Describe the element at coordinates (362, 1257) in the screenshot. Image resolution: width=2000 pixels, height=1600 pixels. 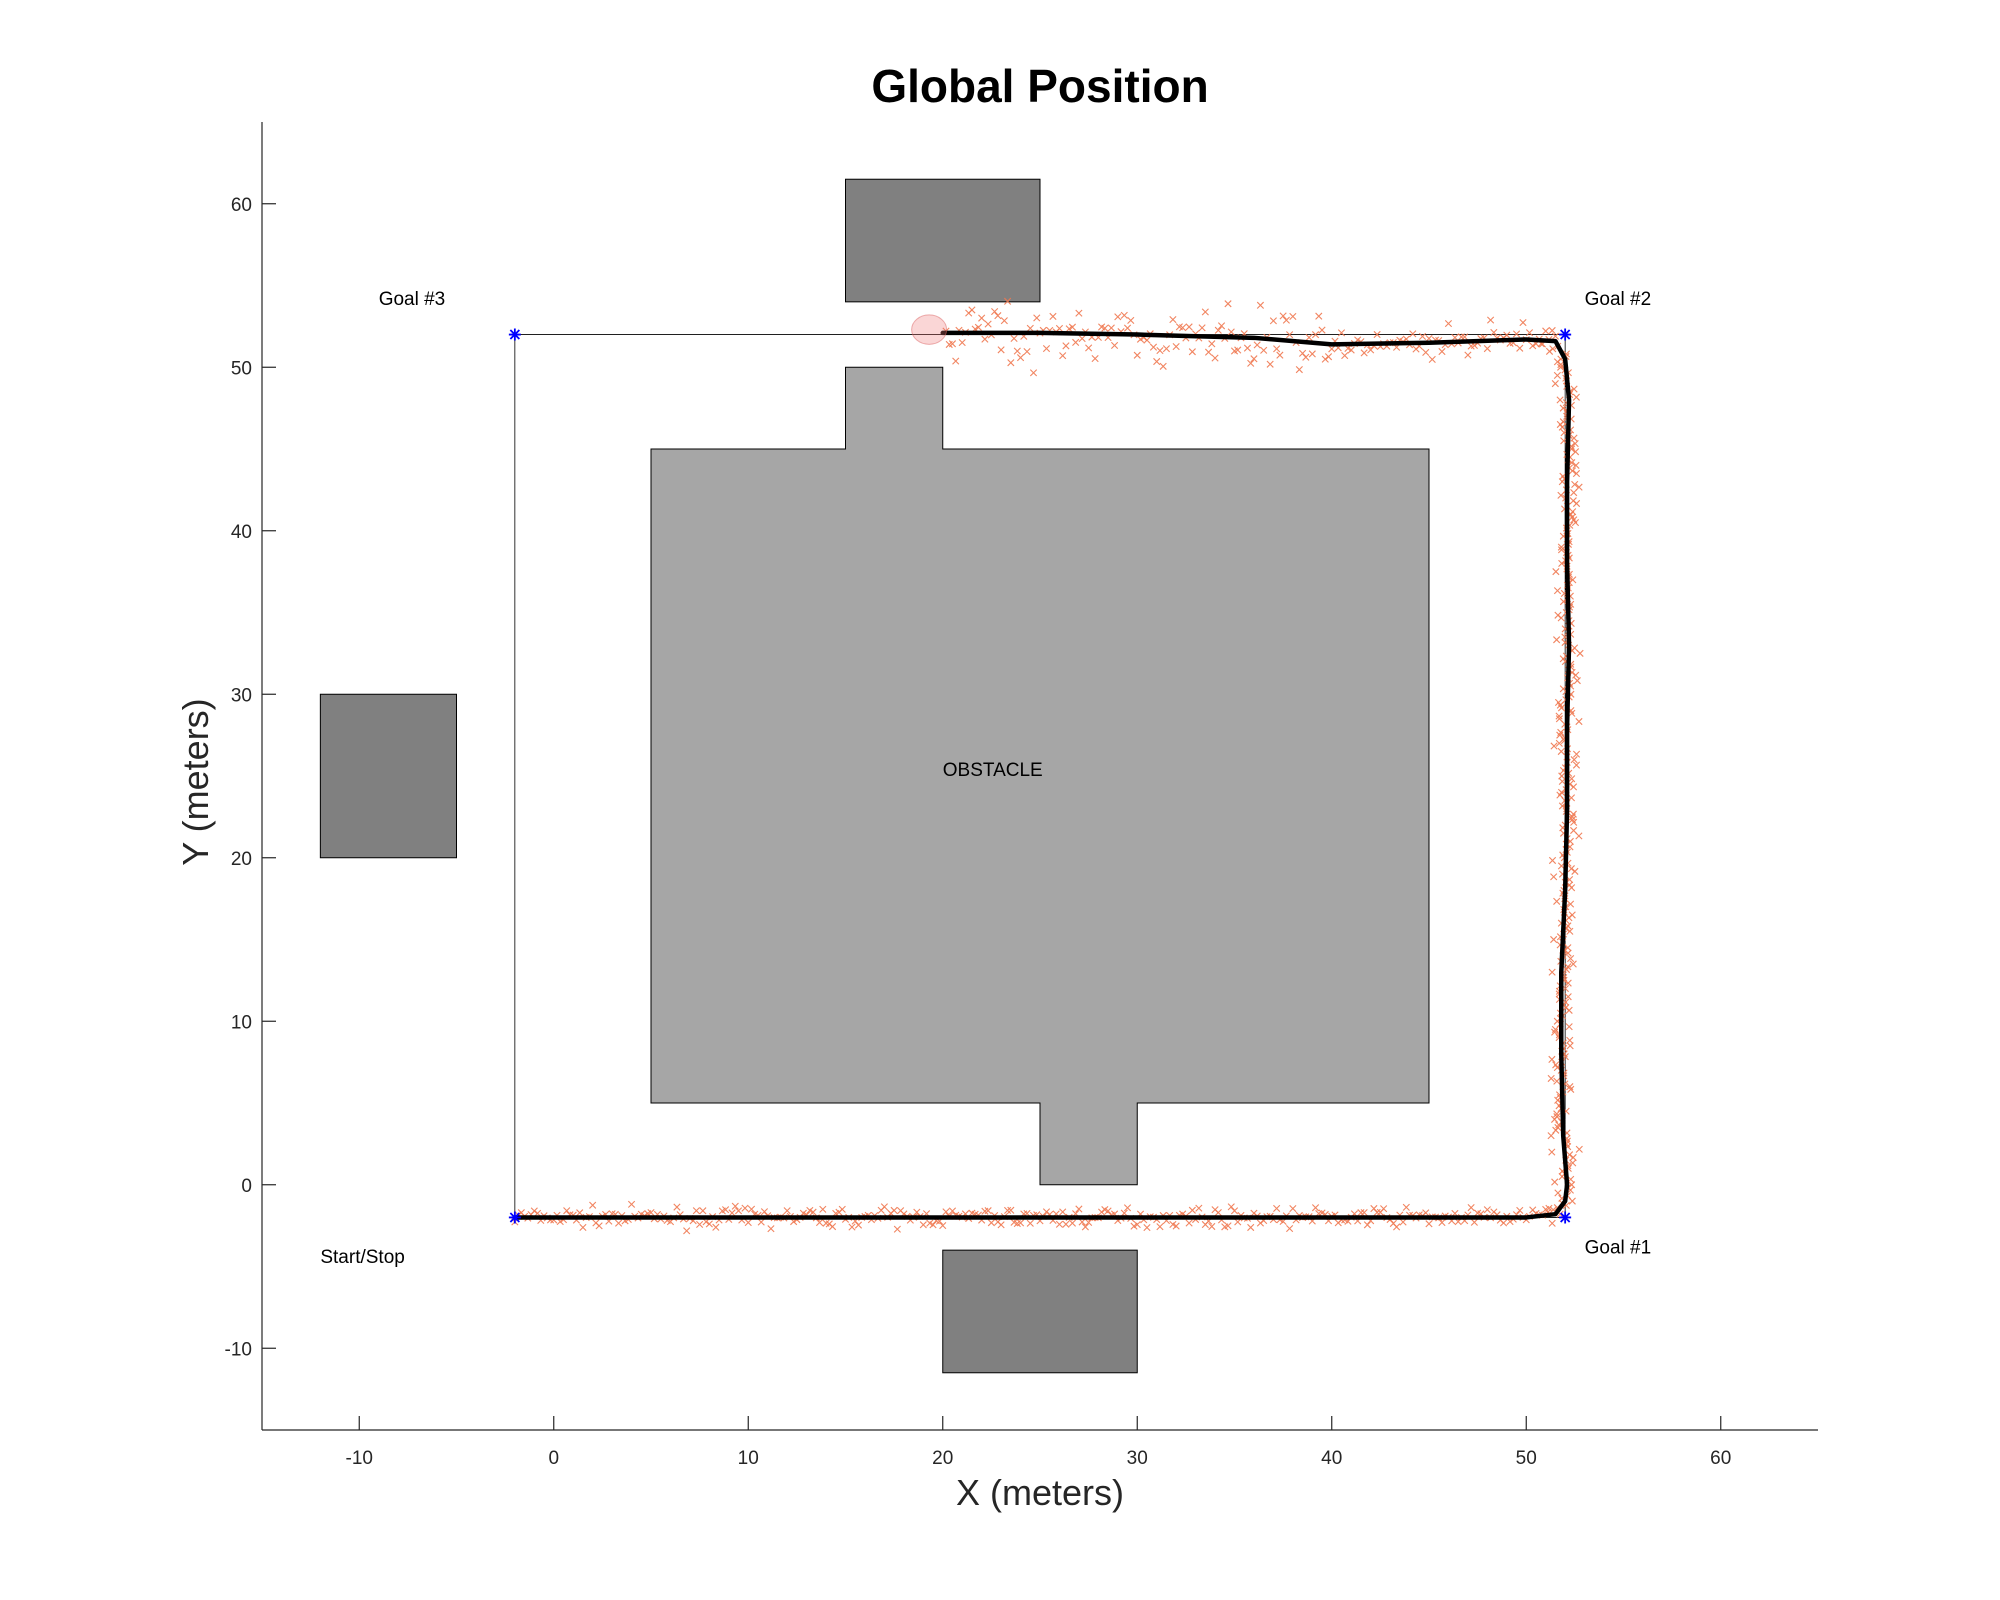
I see `waypoint-label: Start/Stop` at that location.